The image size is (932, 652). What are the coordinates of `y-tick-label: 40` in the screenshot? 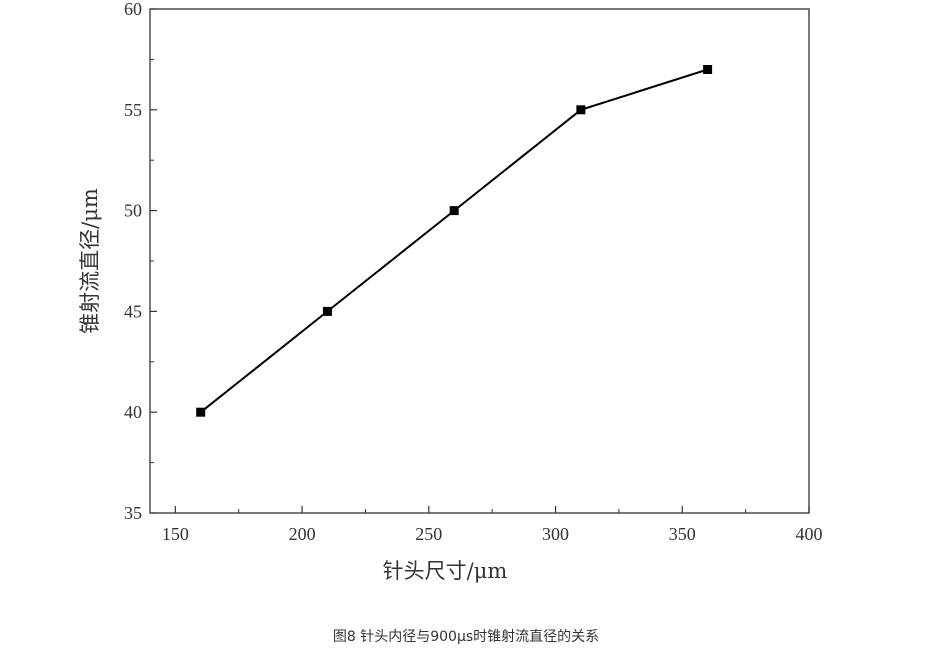 It's located at (133, 412).